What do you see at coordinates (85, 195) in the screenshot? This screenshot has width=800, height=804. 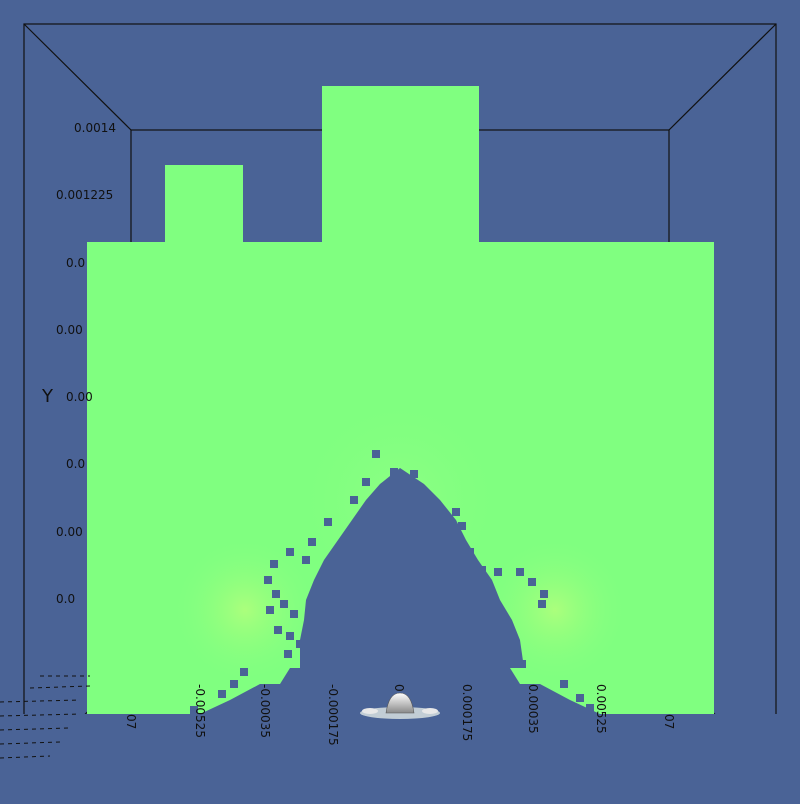 I see `y-tick-label: 0.001225` at bounding box center [85, 195].